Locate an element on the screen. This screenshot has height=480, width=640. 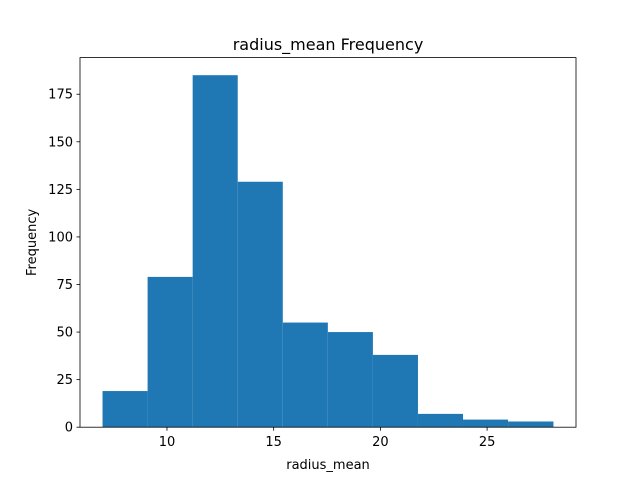
y-tick-label: 75 is located at coordinates (64, 285).